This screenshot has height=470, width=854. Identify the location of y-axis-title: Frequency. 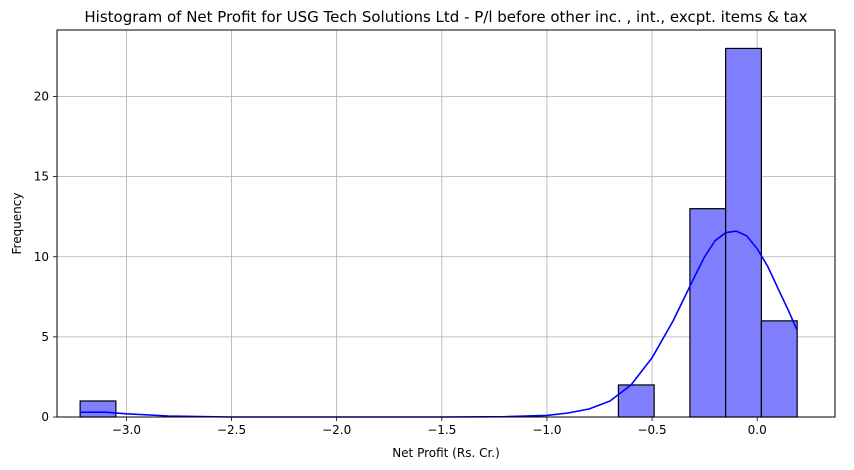
(17, 224).